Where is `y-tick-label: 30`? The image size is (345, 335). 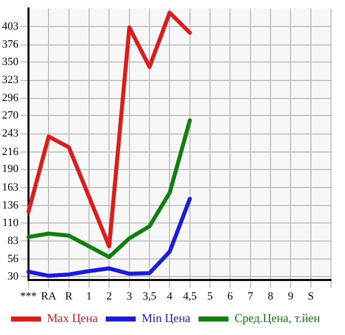
y-tick-label: 30 is located at coordinates (13, 276).